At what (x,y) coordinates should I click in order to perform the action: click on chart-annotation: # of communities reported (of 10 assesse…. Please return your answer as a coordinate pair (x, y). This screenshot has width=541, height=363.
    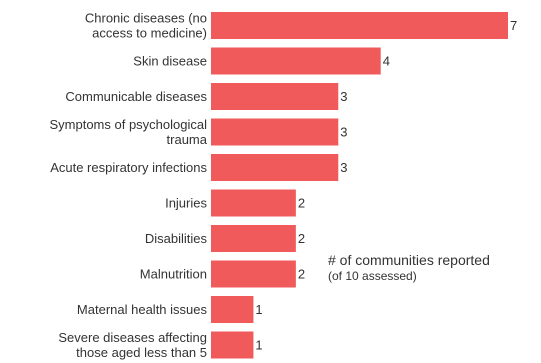
    Looking at the image, I should click on (409, 267).